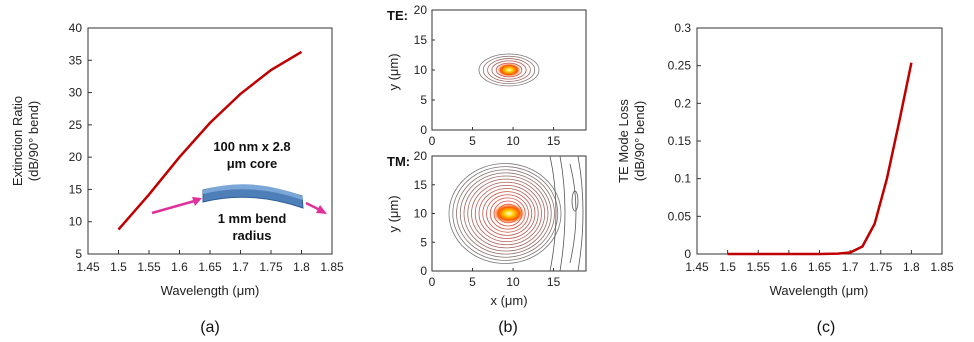 The height and width of the screenshot is (342, 974). Describe the element at coordinates (17, 141) in the screenshot. I see `panel-a-ylabel-line1: Extinction Ratio` at that location.